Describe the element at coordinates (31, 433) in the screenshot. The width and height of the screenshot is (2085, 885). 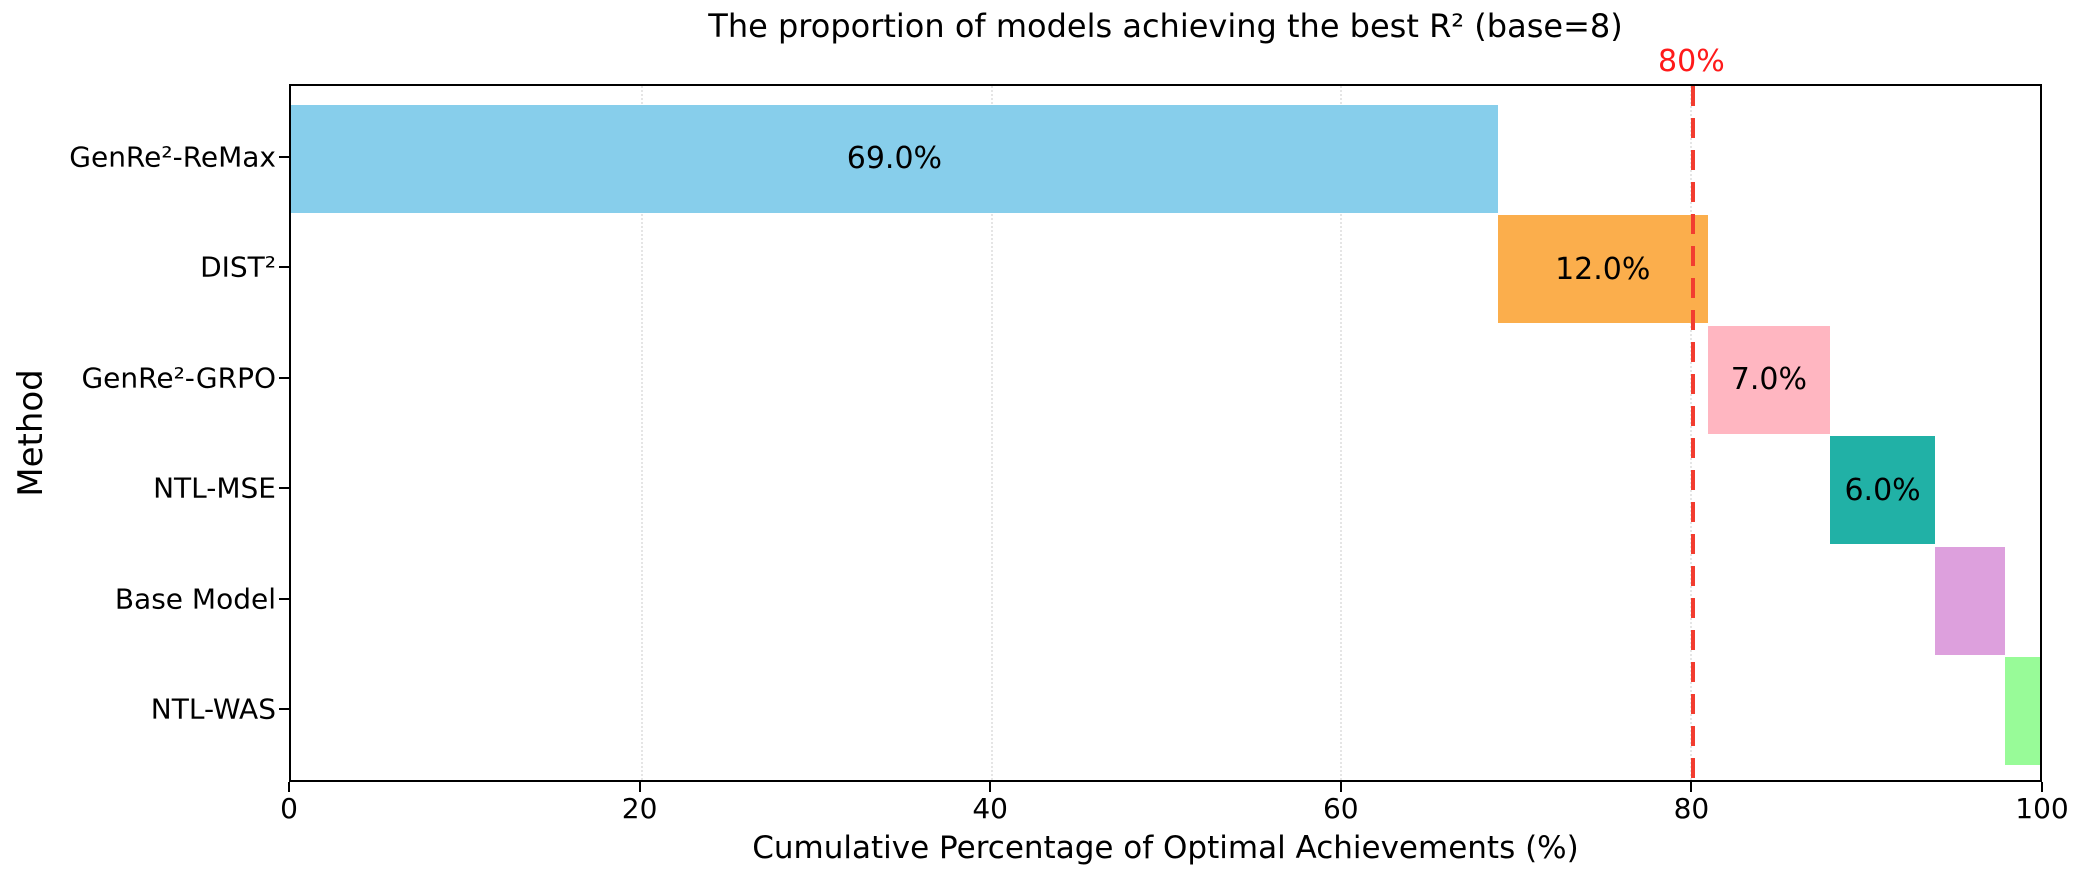
I see `y-axis-label-container: Method` at that location.